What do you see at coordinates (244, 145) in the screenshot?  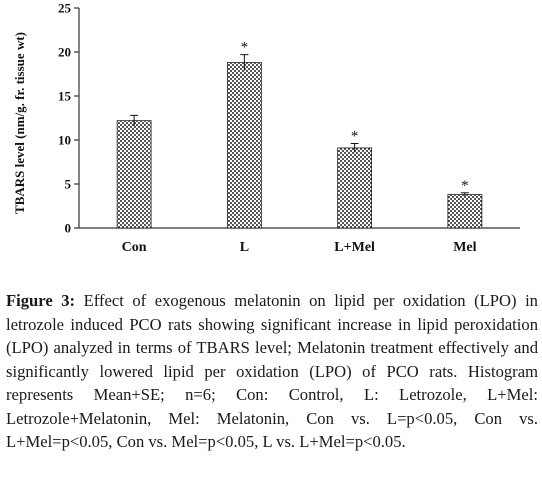 I see `bar-l` at bounding box center [244, 145].